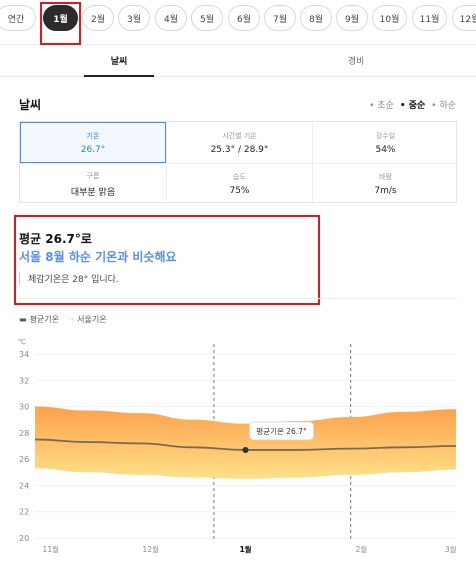 The image size is (476, 564). Describe the element at coordinates (385, 135) in the screenshot. I see `stat-label: 강수일` at that location.